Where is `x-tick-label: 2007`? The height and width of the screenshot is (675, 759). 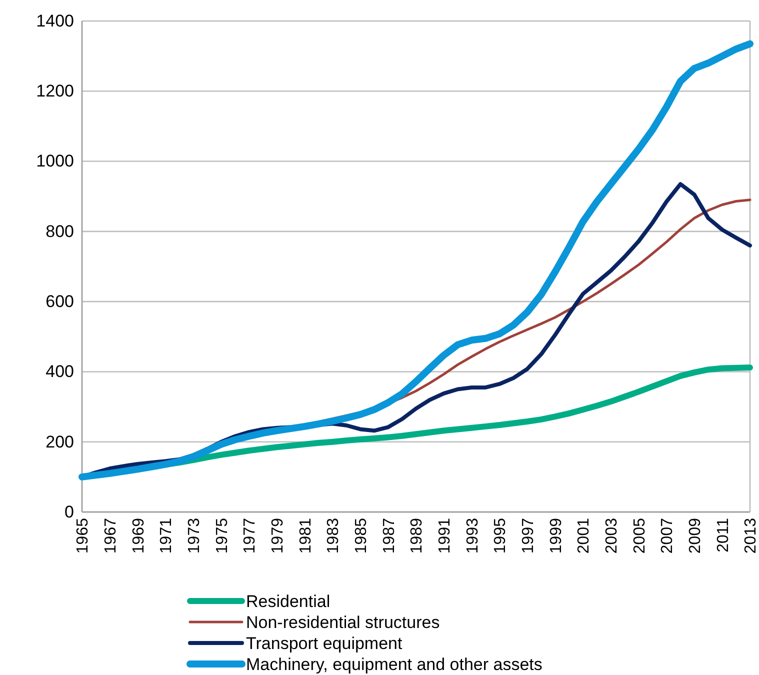
x-tick-label: 2007 is located at coordinates (667, 536).